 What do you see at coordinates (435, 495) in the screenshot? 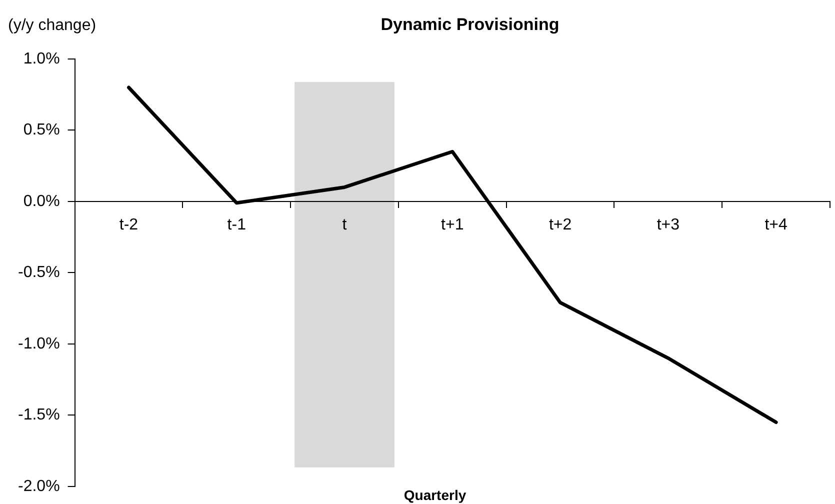
I see `x-axis-title: Quarterly` at bounding box center [435, 495].